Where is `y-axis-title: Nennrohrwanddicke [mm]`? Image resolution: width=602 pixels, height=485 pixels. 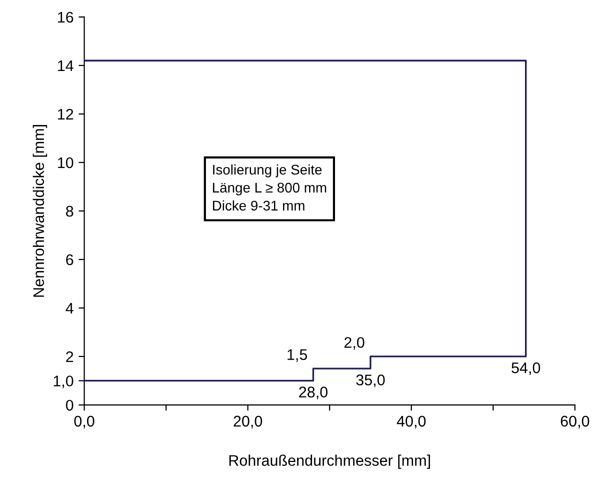
y-axis-title: Nennrohrwanddicke [mm] is located at coordinates (40, 211).